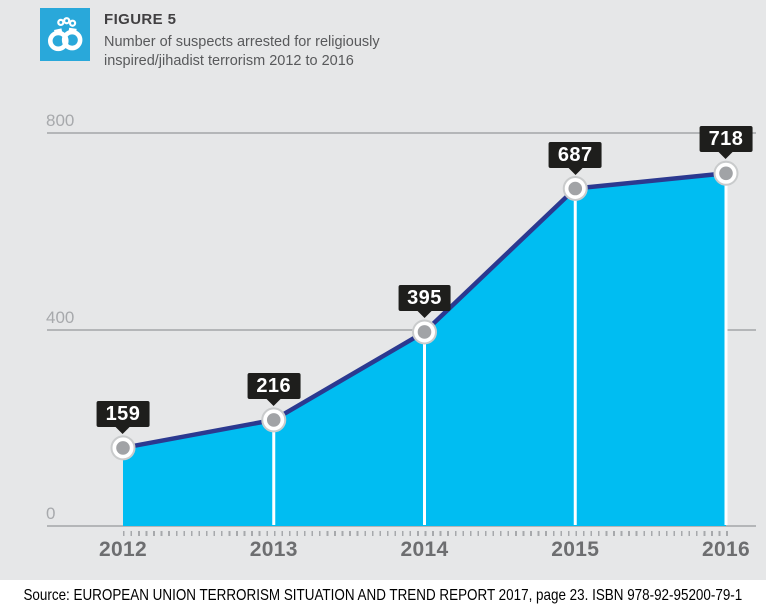 This screenshot has height=611, width=766. Describe the element at coordinates (274, 389) in the screenshot. I see `value-label: 216` at that location.